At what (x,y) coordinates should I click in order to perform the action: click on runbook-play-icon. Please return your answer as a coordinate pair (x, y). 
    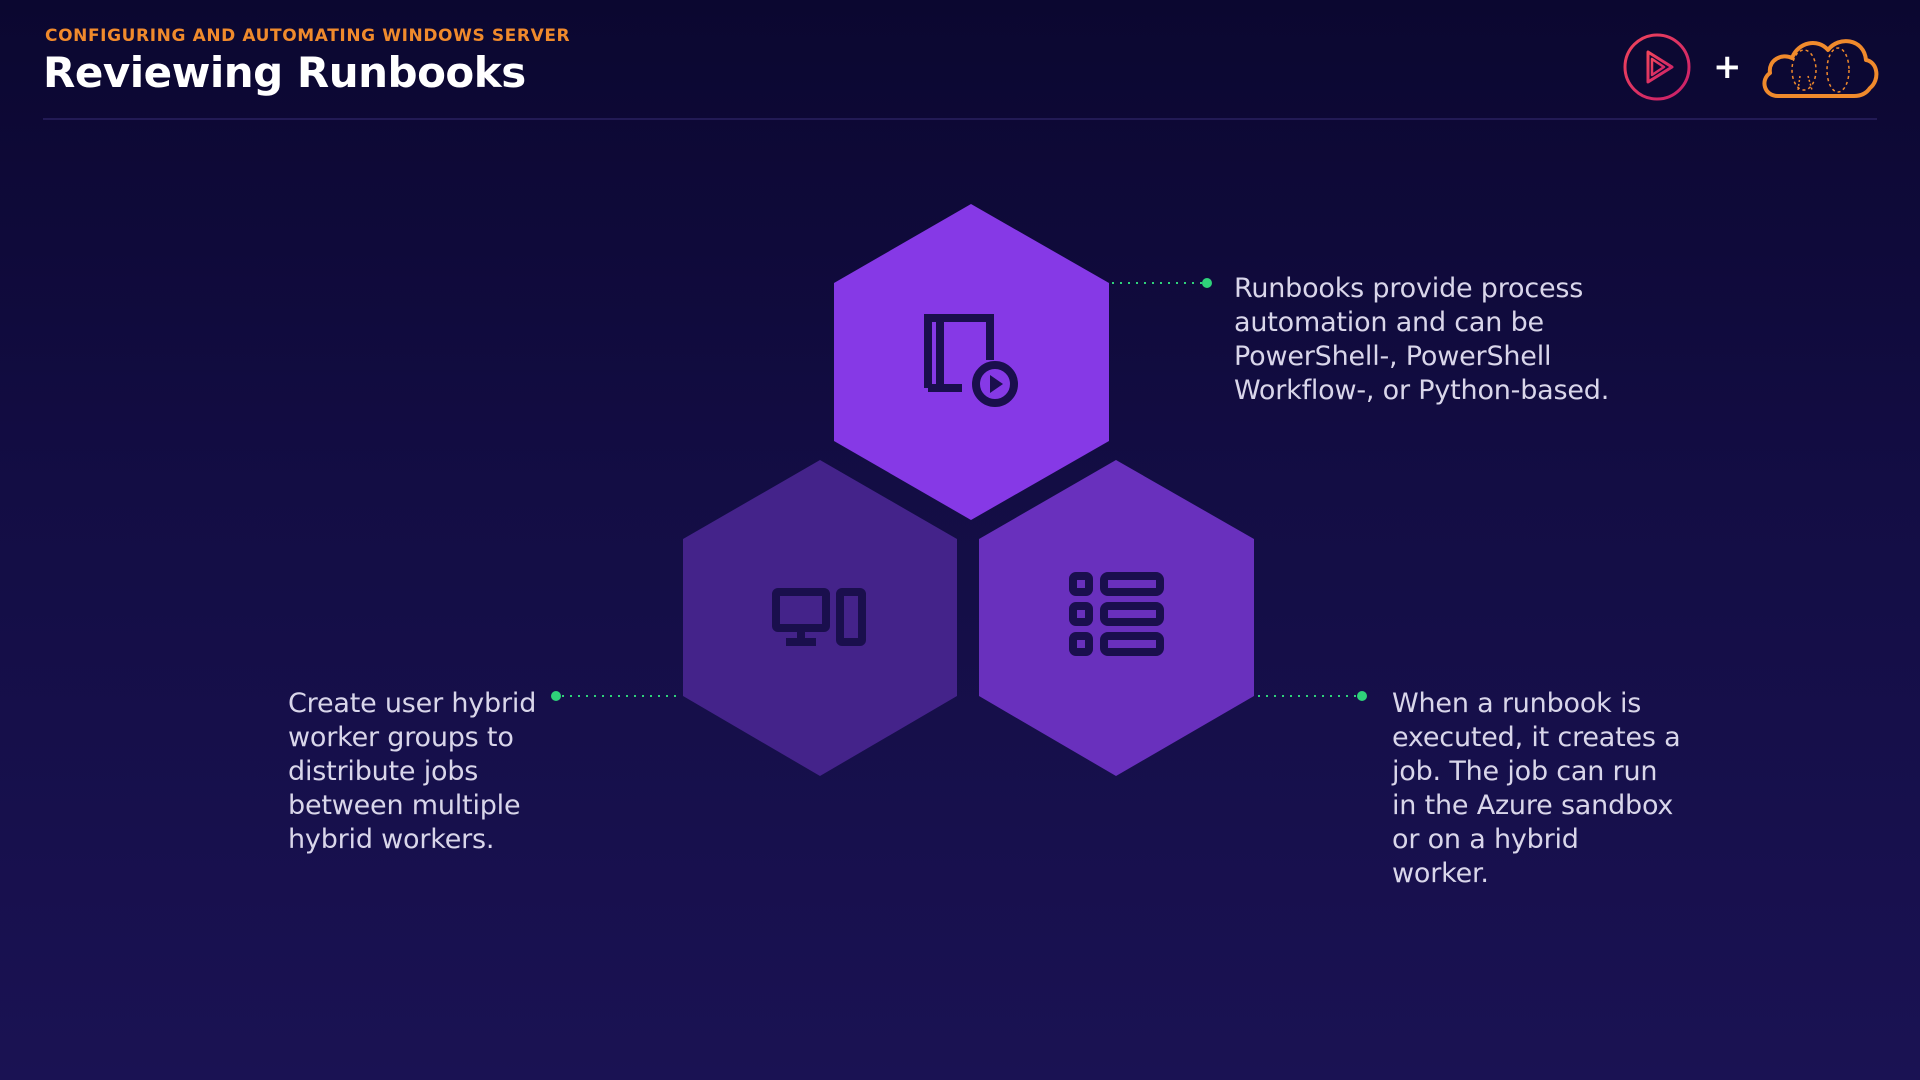
    Looking at the image, I should click on (971, 360).